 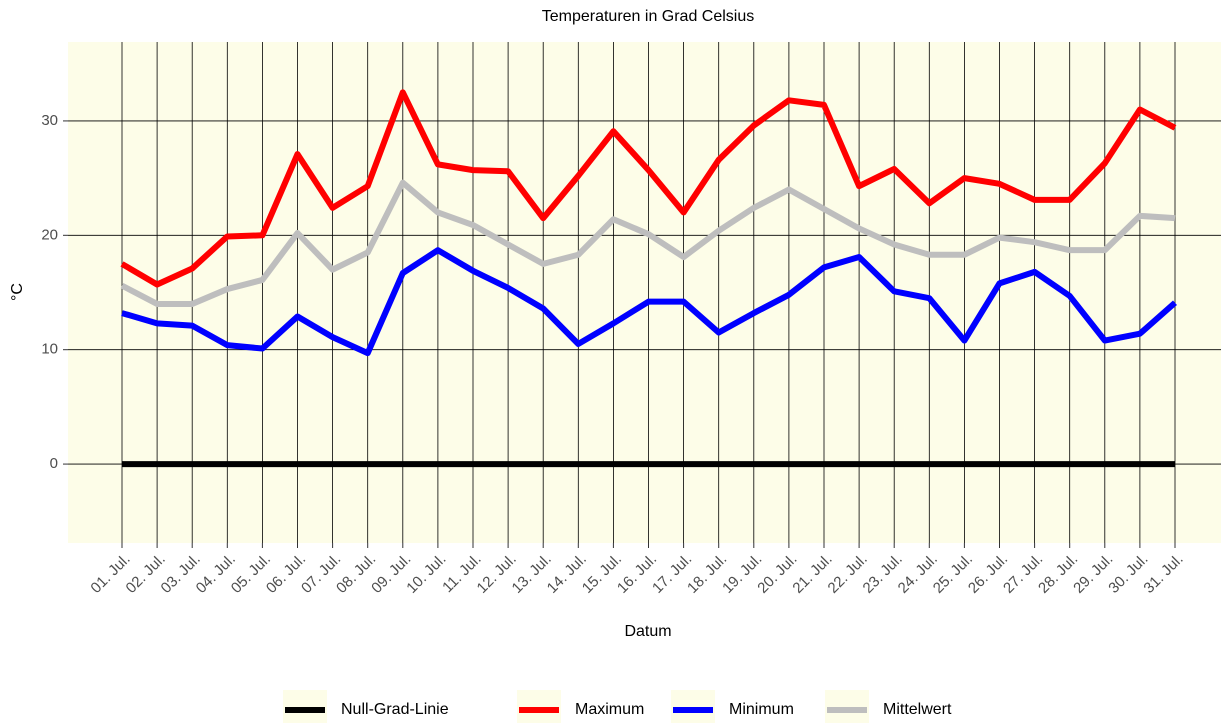 I want to click on chart-title: Temperaturen in Grad Celsius, so click(x=648, y=16).